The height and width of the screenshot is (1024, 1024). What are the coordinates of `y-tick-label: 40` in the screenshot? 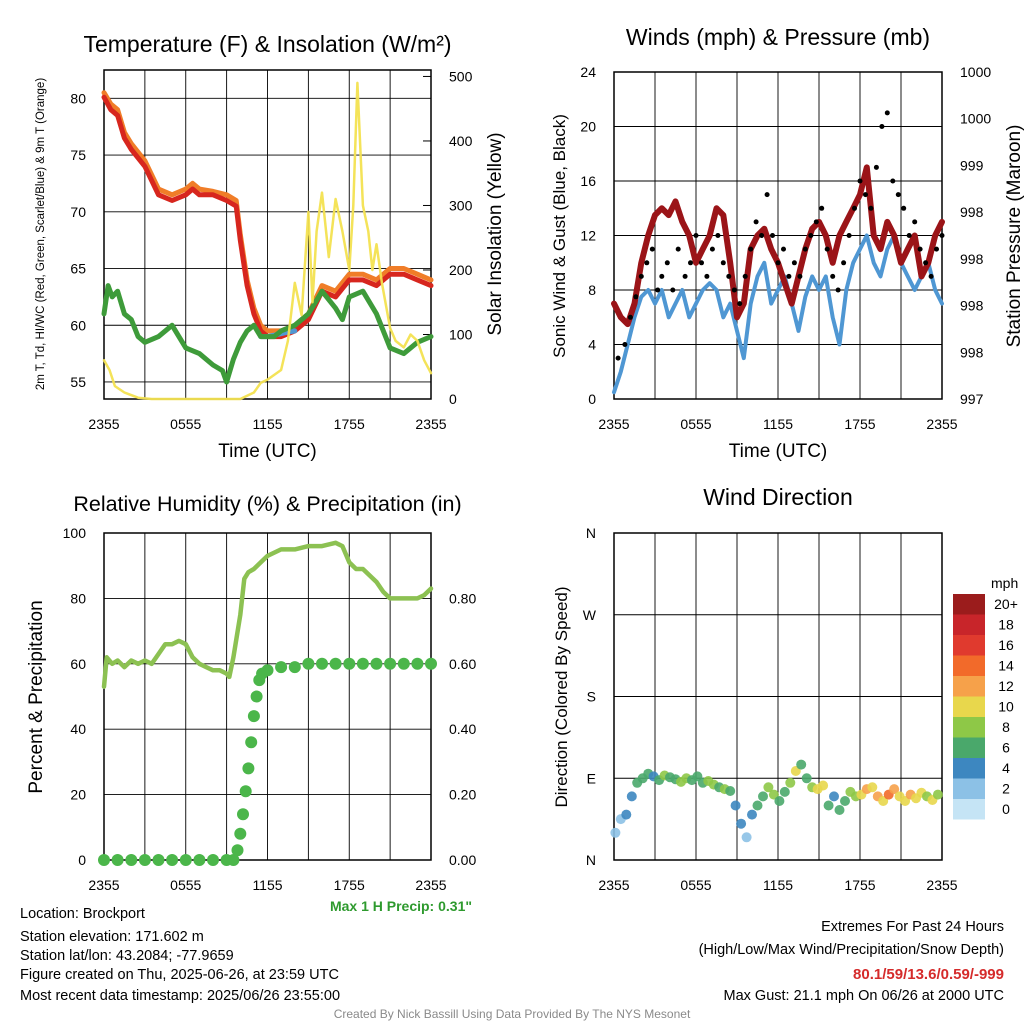 It's located at (78, 729).